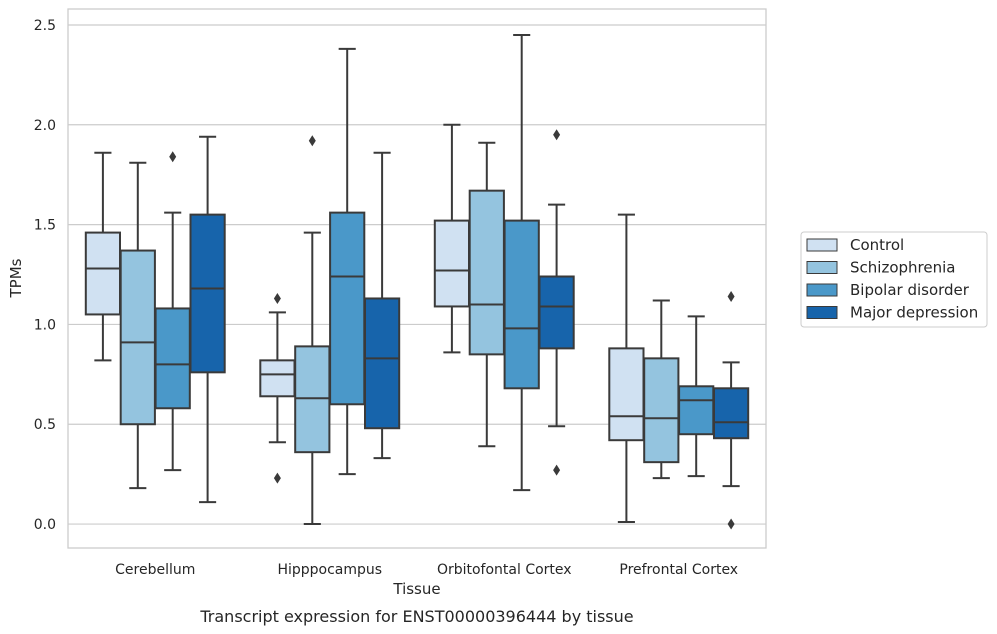 Image resolution: width=997 pixels, height=634 pixels. I want to click on y-tick-label: 0.5, so click(45, 425).